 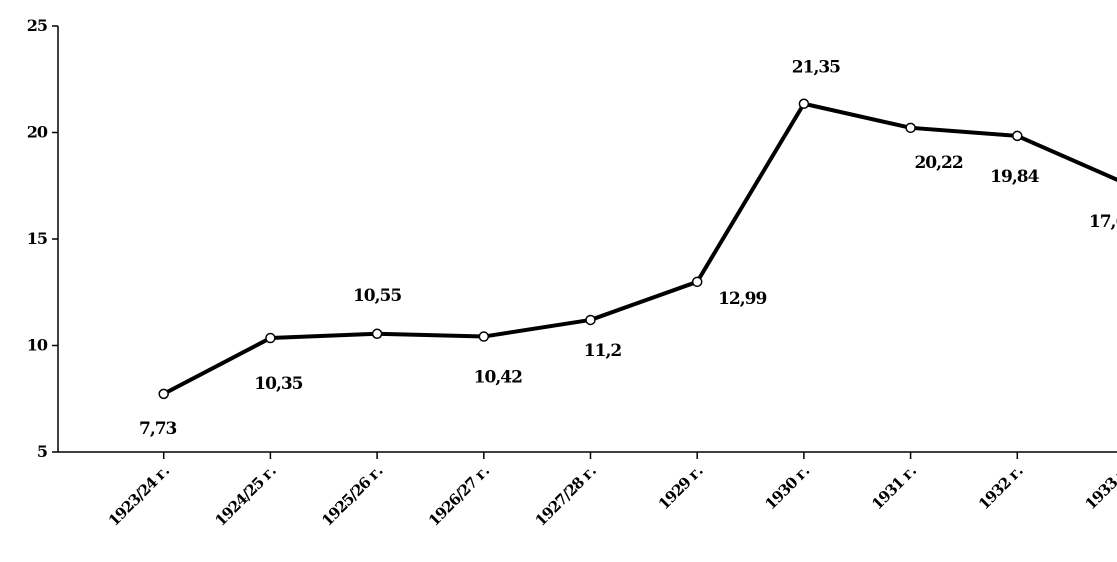 What do you see at coordinates (603, 351) in the screenshot?
I see `data-label: 11,2` at bounding box center [603, 351].